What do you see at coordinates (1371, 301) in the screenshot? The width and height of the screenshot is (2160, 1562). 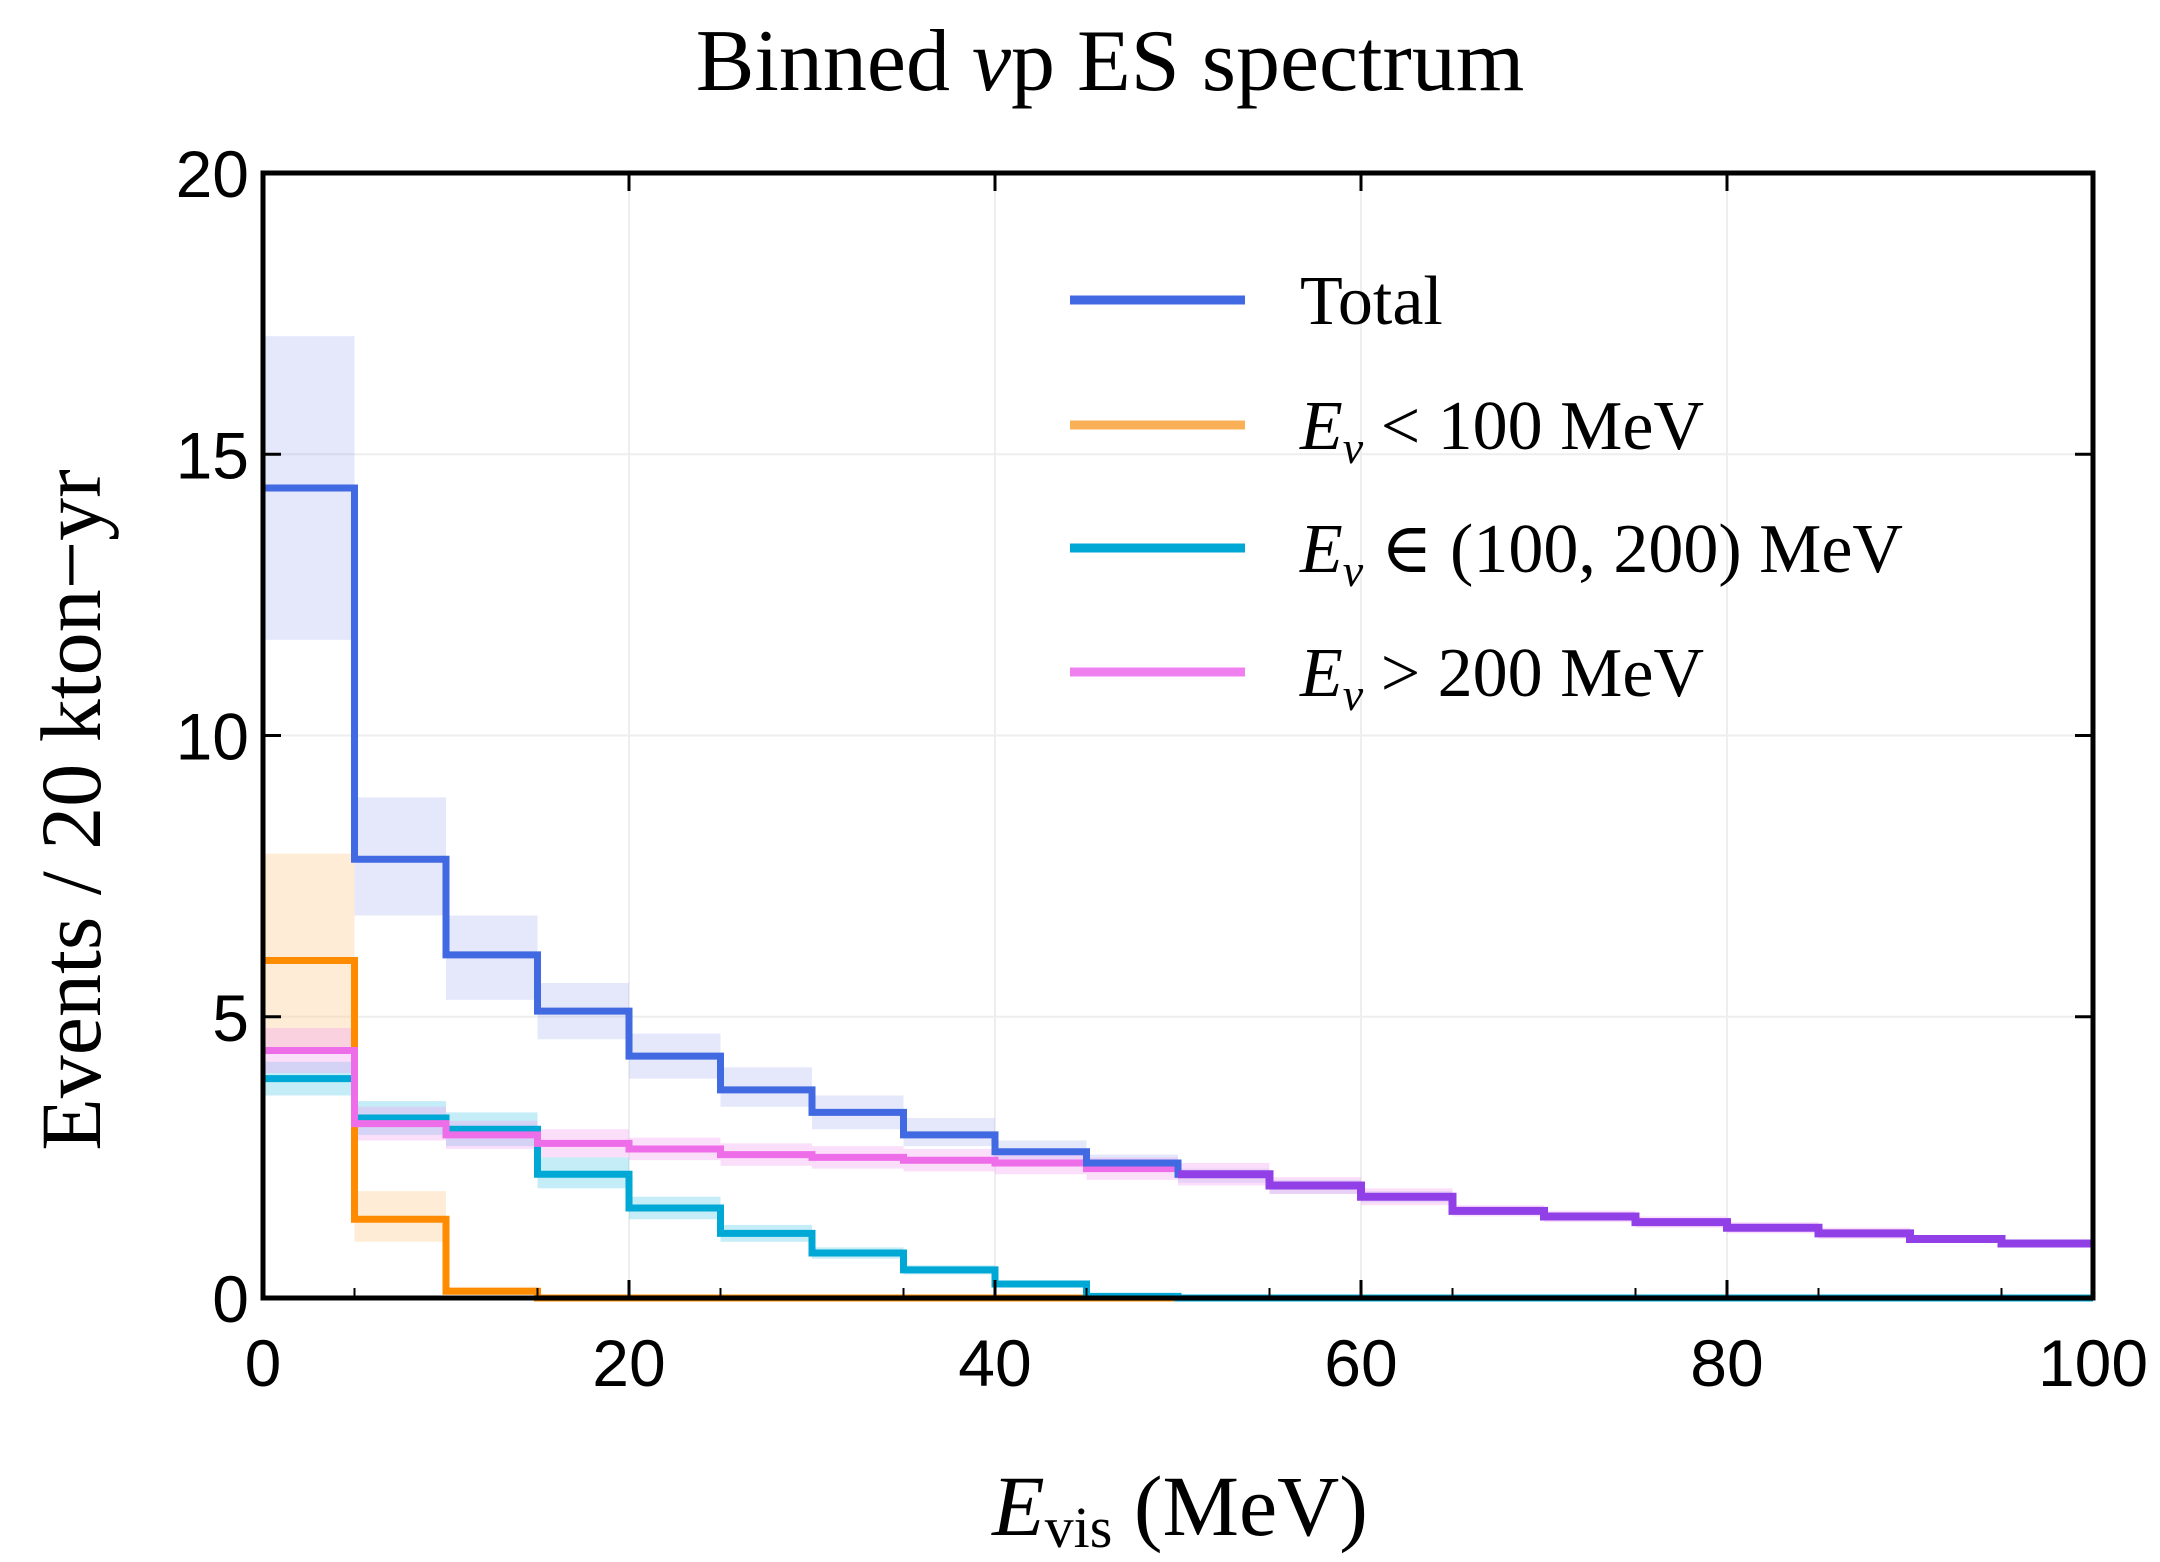 I see `legend-label-0: Total` at bounding box center [1371, 301].